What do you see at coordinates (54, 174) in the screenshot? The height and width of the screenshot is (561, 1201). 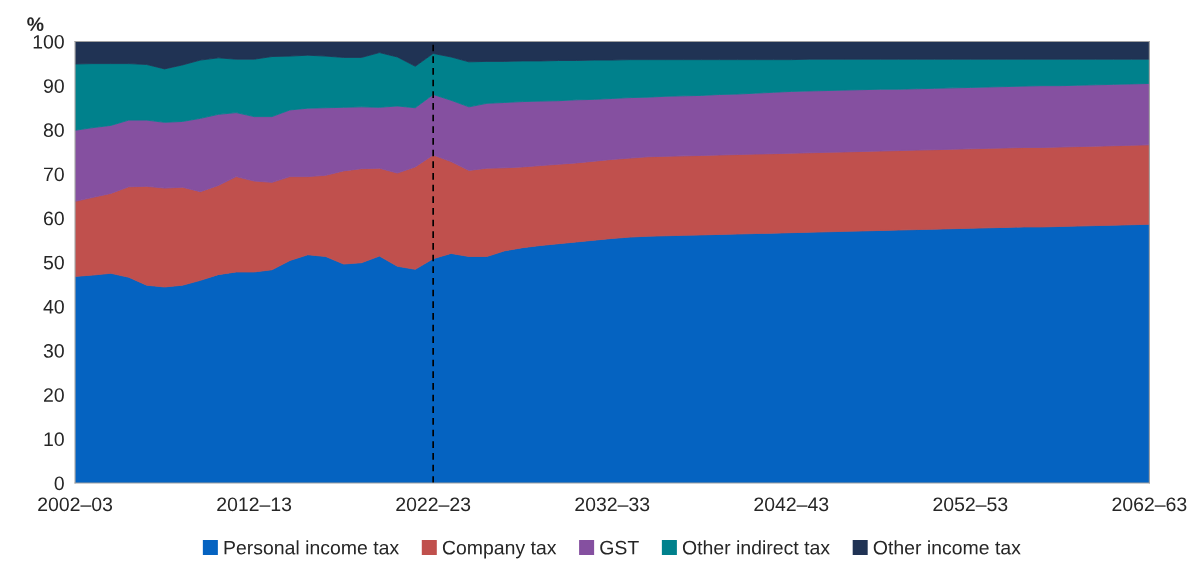 I see `y-tick-label: 70` at bounding box center [54, 174].